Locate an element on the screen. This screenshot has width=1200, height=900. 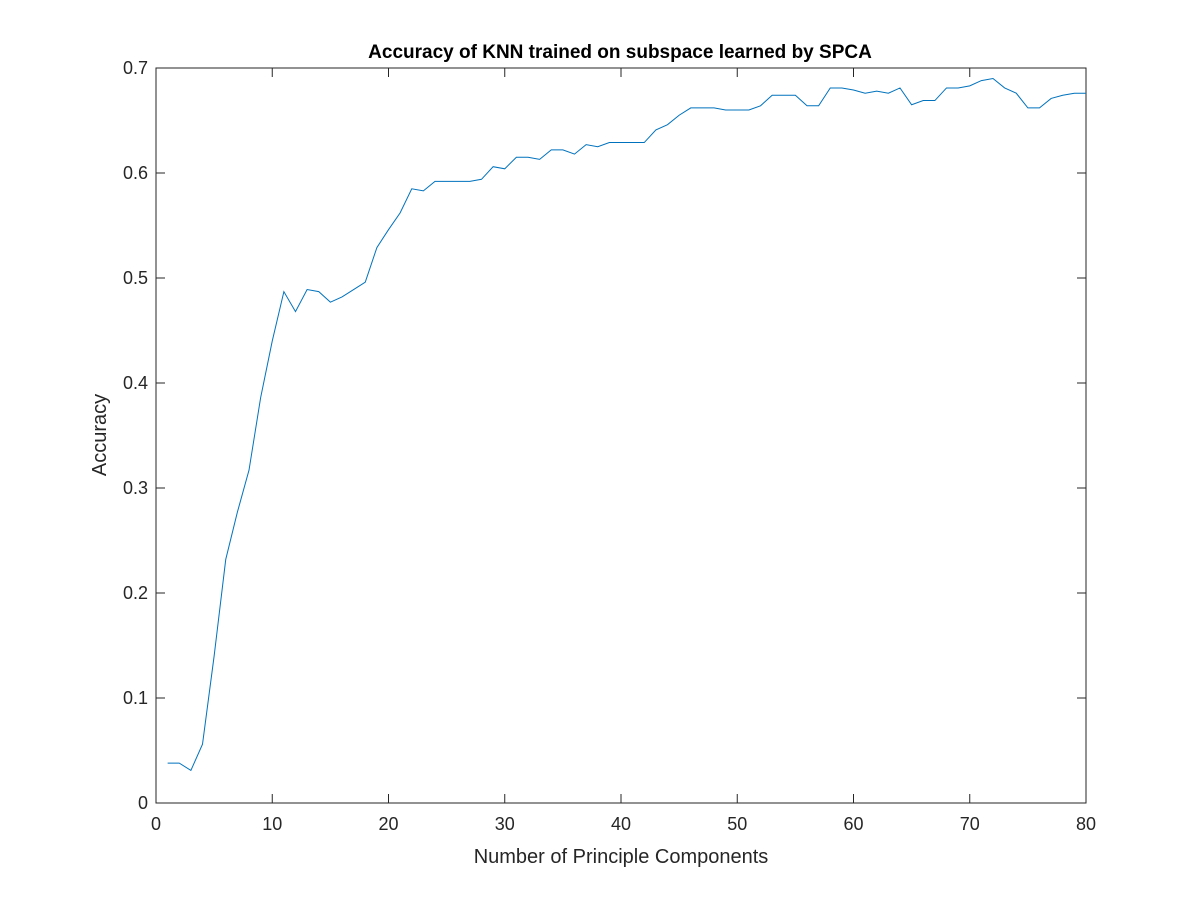
y-axis-label: Accuracy is located at coordinates (100, 435).